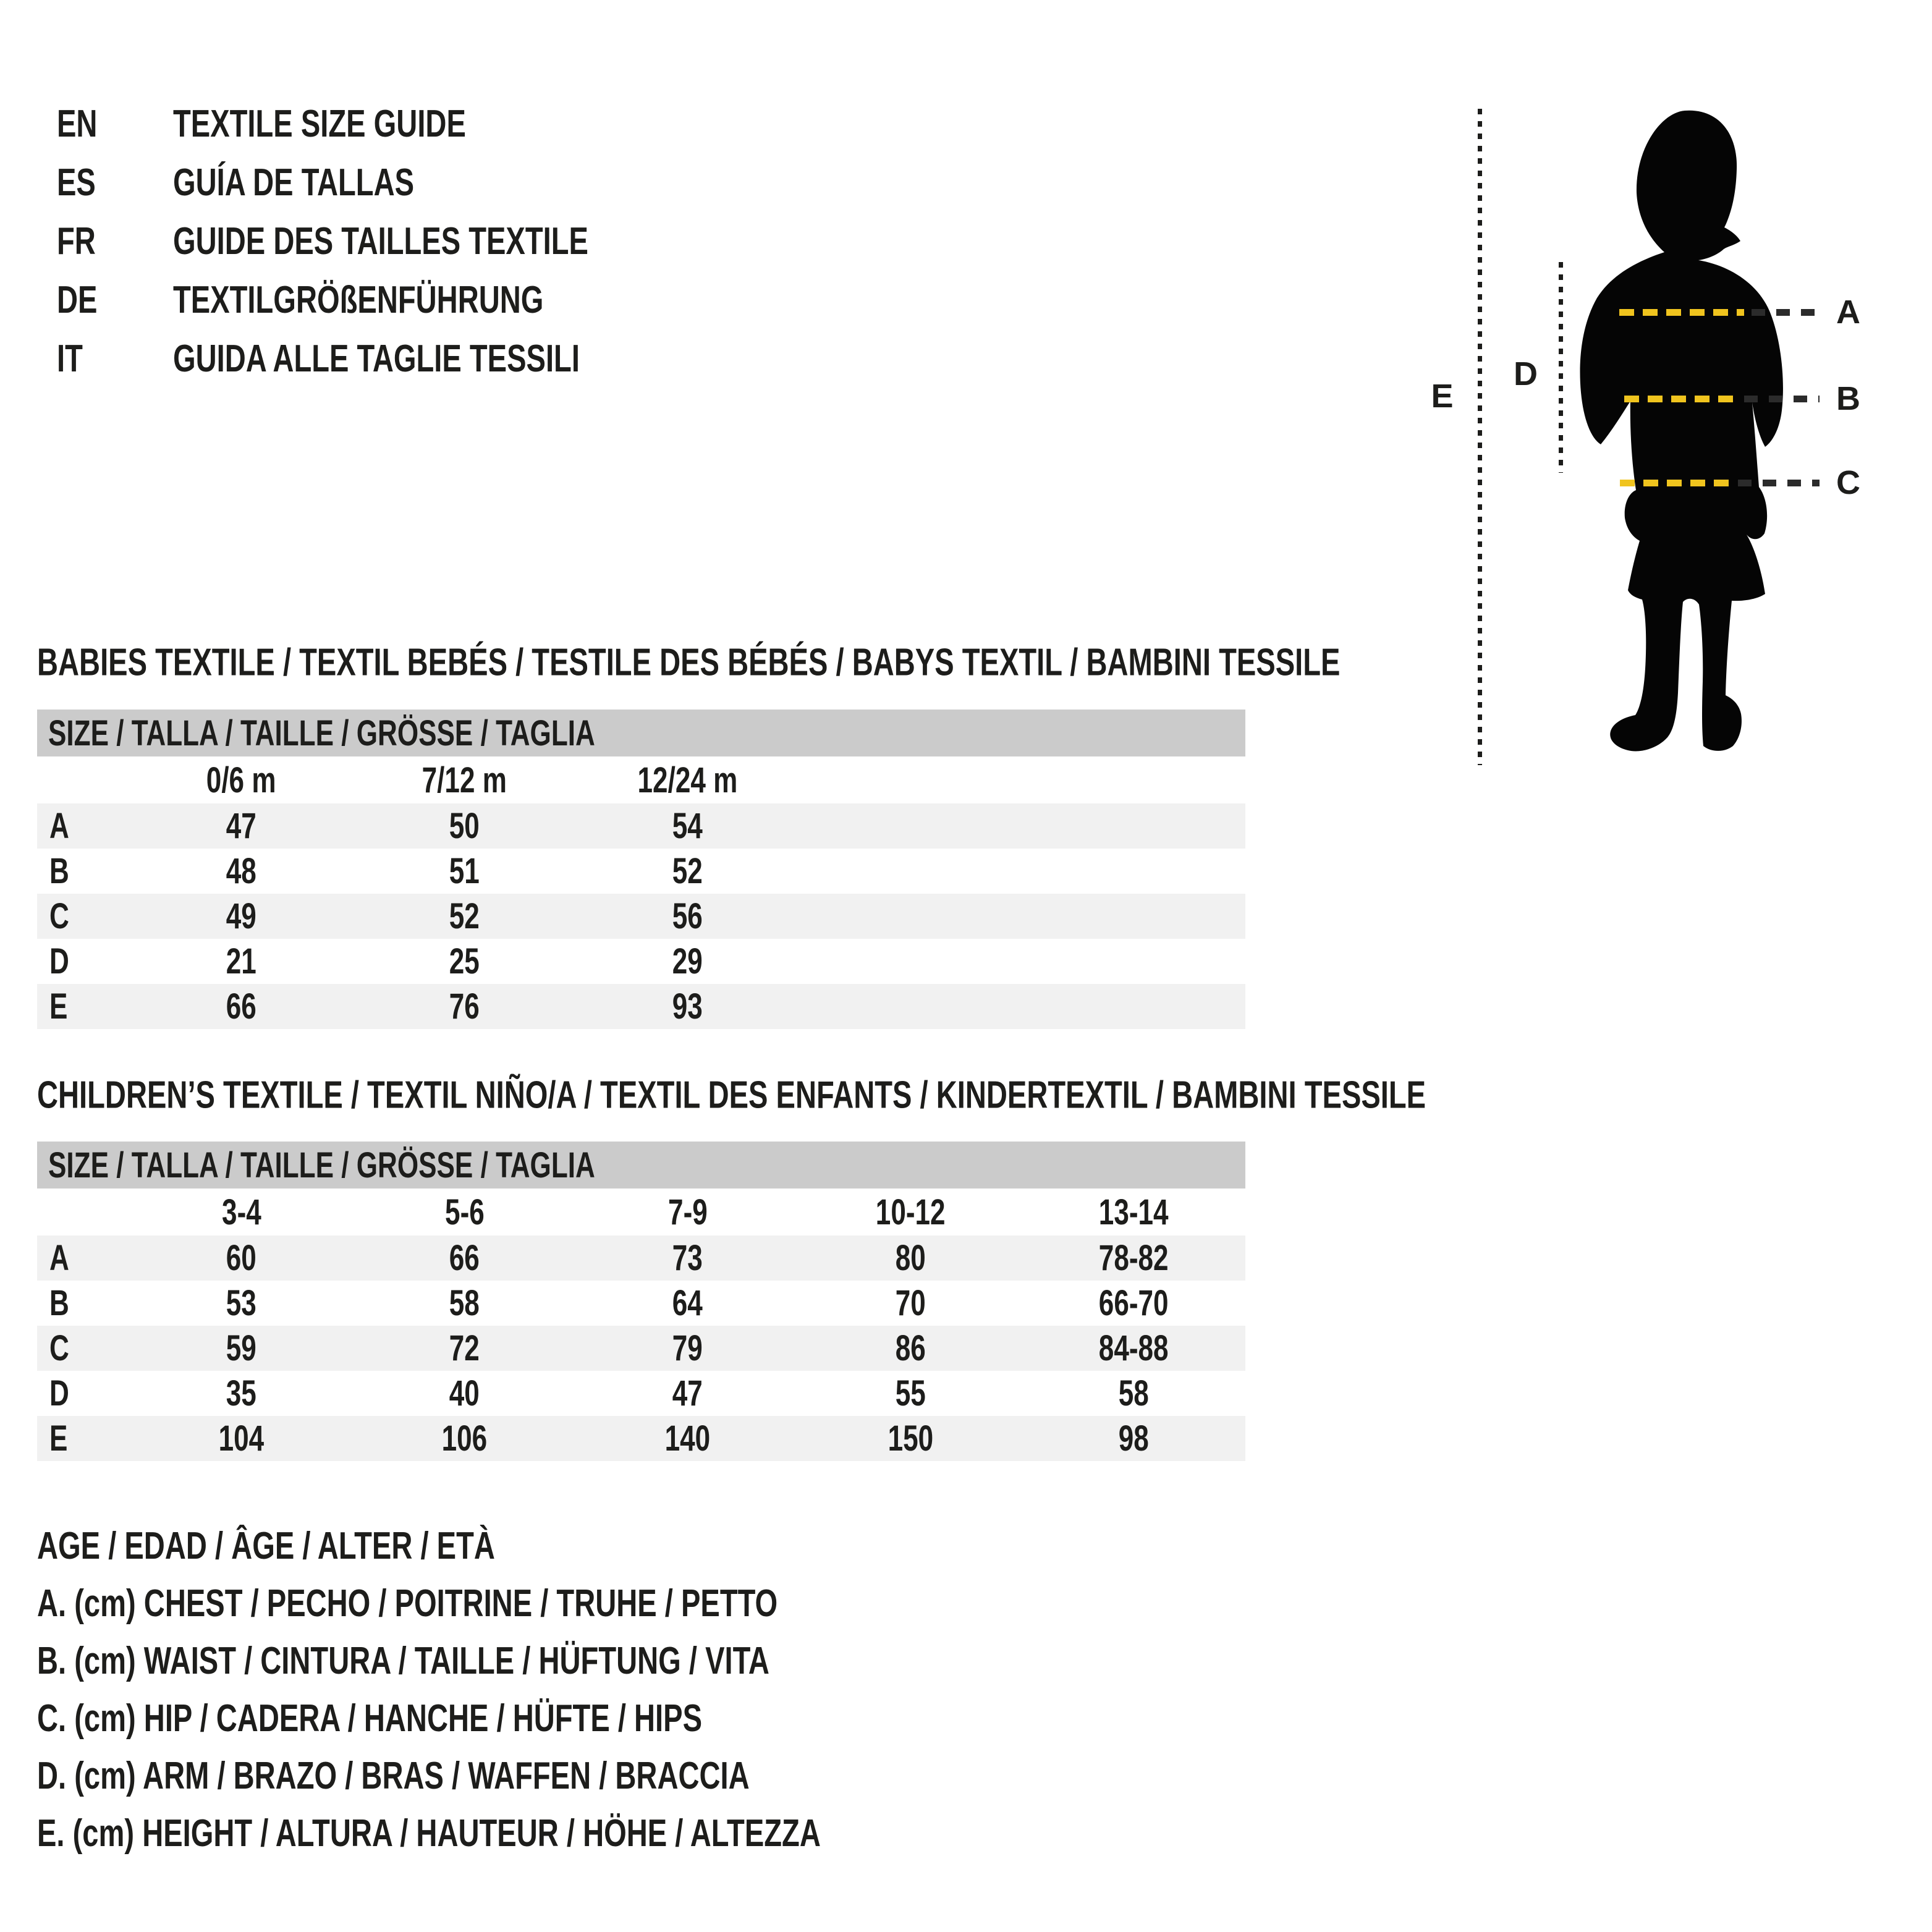 The image size is (1932, 1932). I want to click on size-value: 93, so click(687, 1006).